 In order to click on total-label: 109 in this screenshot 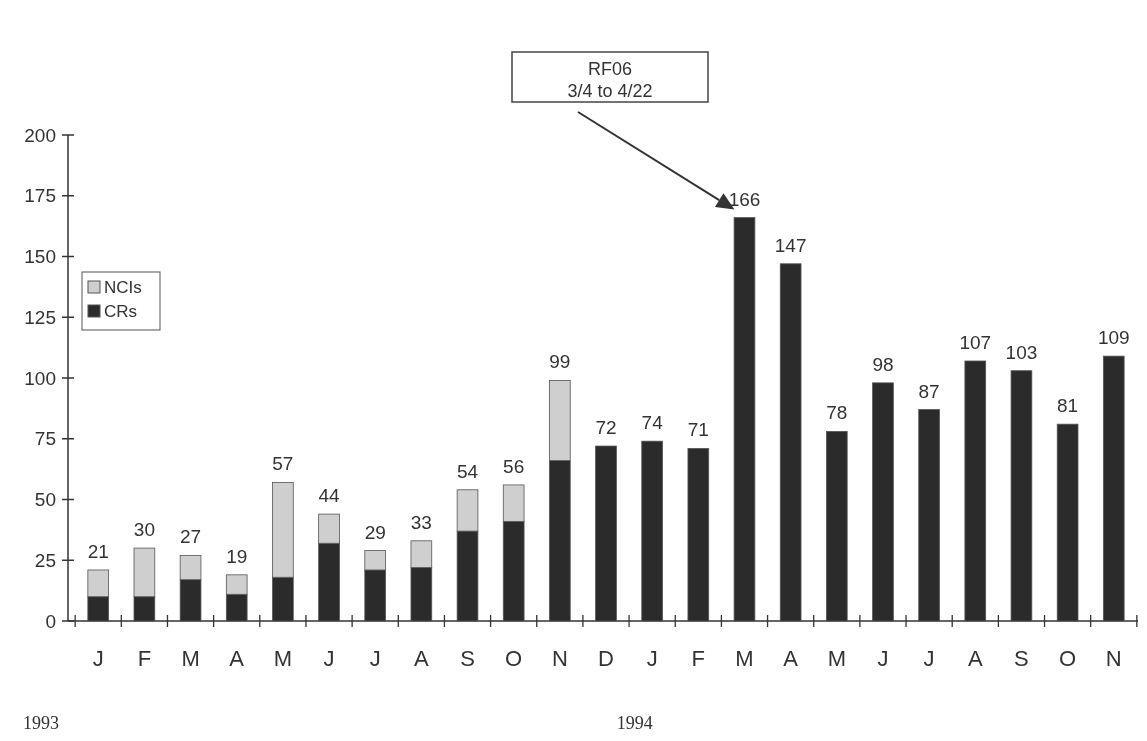, I will do `click(1113, 338)`.